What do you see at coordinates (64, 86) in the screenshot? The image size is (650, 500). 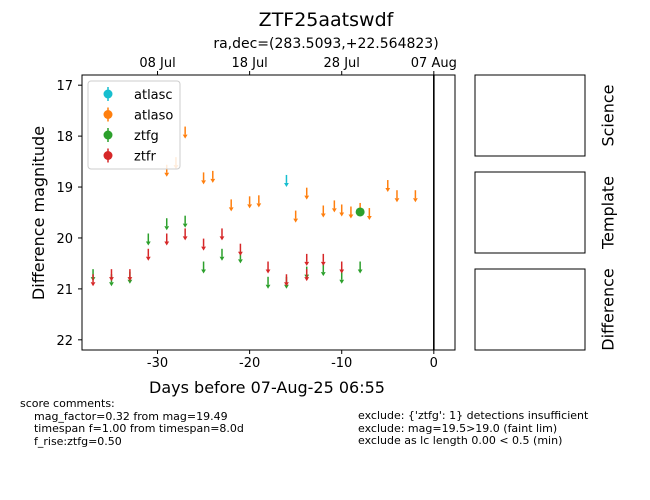 I see `y-tick-label: 17` at bounding box center [64, 86].